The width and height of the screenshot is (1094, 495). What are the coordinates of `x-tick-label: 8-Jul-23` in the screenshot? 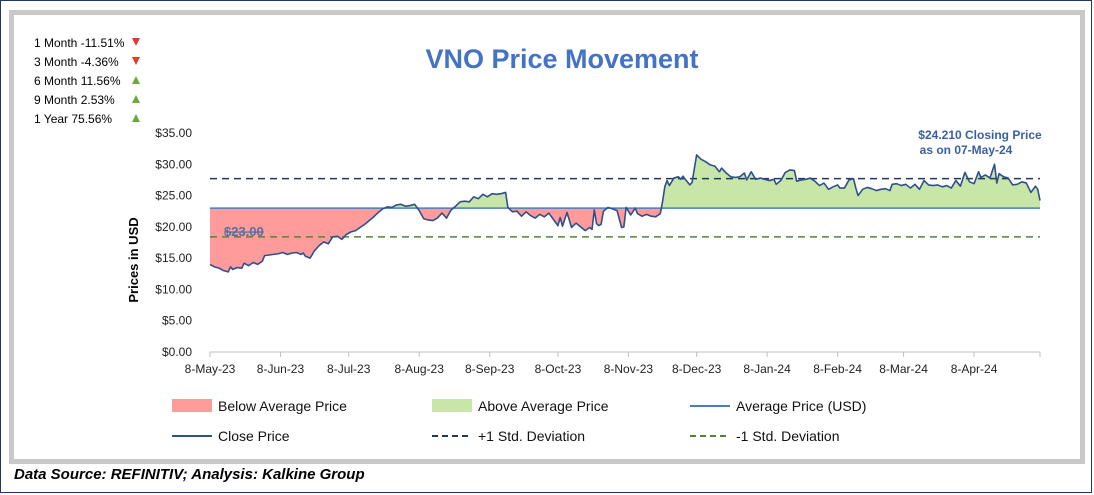 It's located at (349, 369).